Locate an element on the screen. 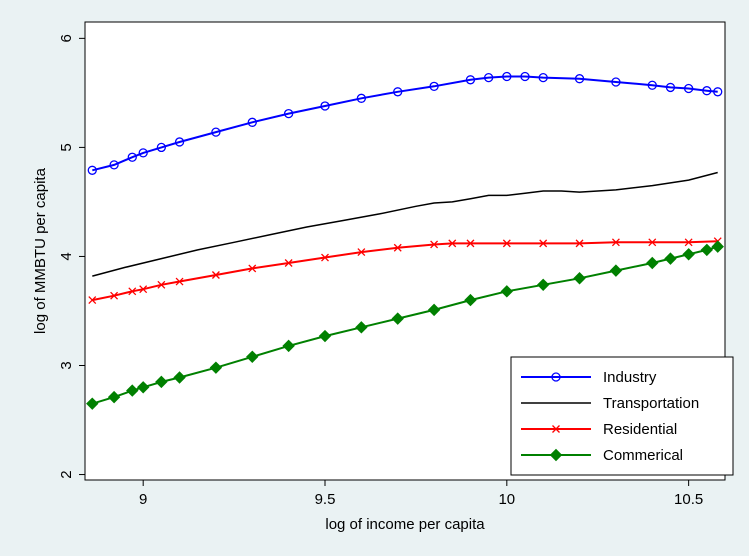 This screenshot has width=749, height=556. legend-label: Industry is located at coordinates (630, 377).